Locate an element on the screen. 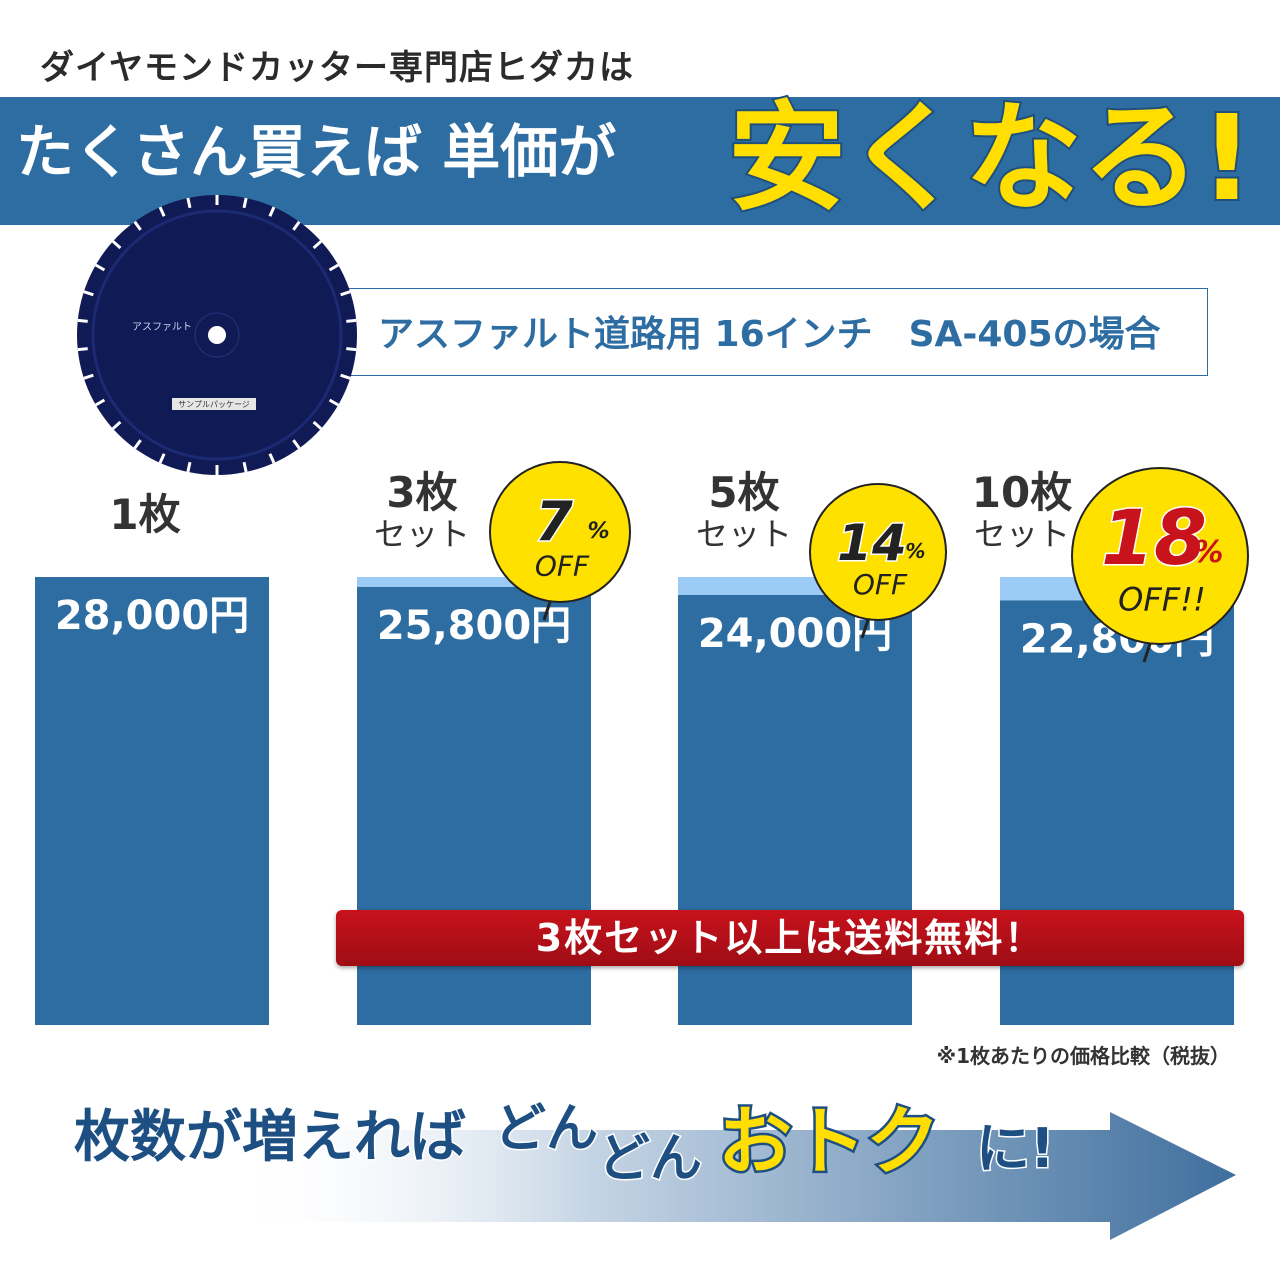  price-label: 25,800円 is located at coordinates (474, 626).